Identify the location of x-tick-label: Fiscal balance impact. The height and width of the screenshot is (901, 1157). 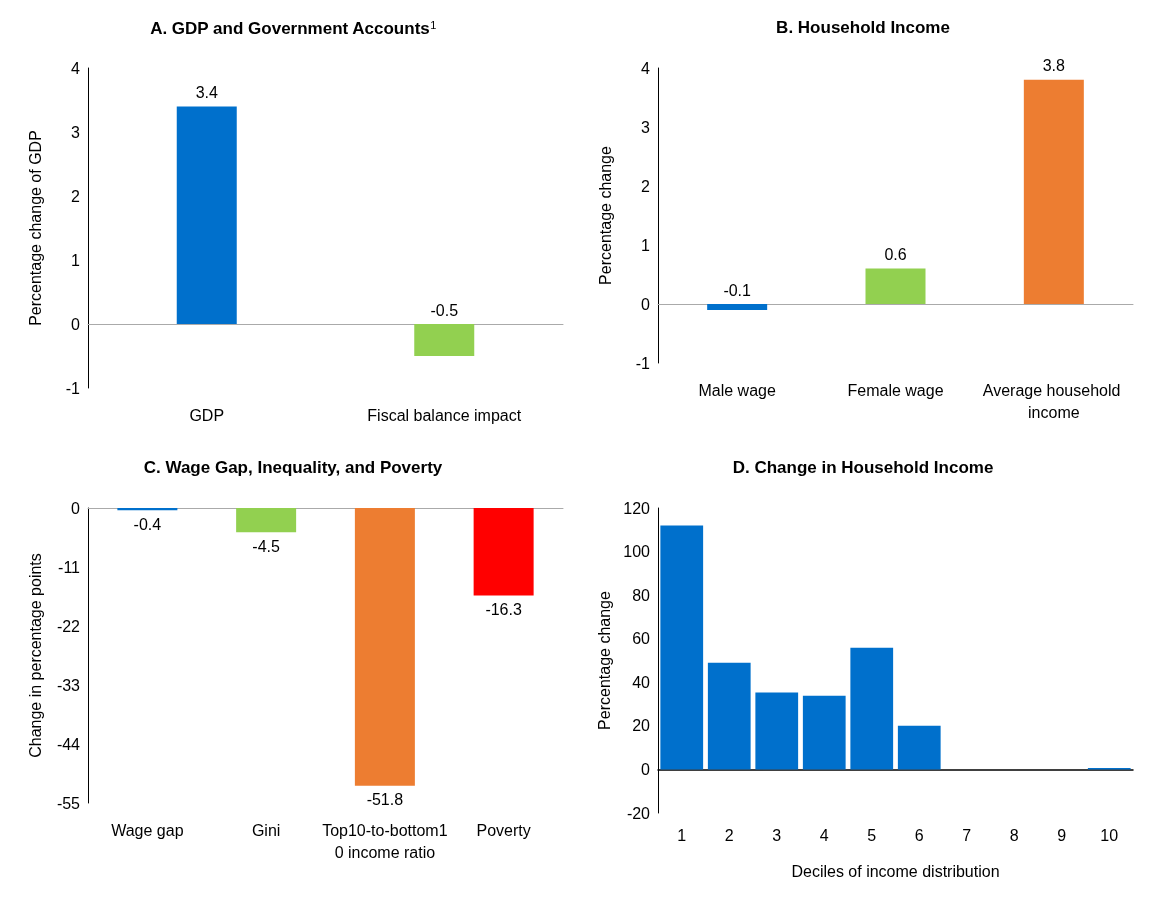
(444, 415).